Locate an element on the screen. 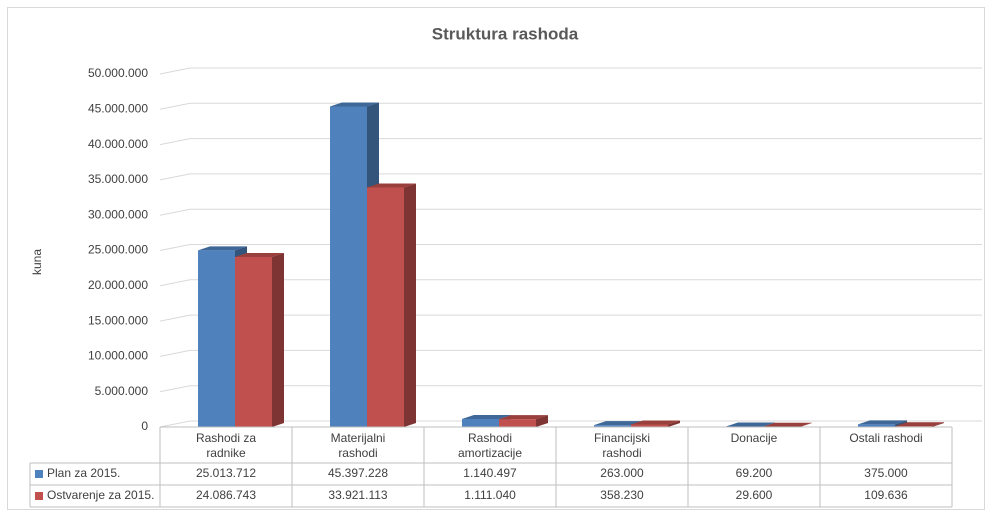 This screenshot has width=992, height=512. legend-label: Plan za 2015. is located at coordinates (83, 473).